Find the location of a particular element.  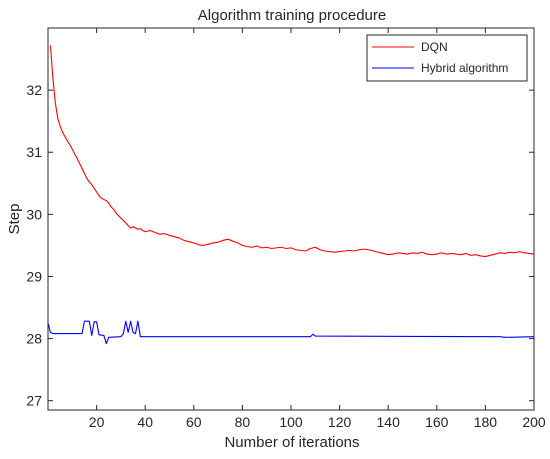

x-tick-label: 20 is located at coordinates (97, 422).